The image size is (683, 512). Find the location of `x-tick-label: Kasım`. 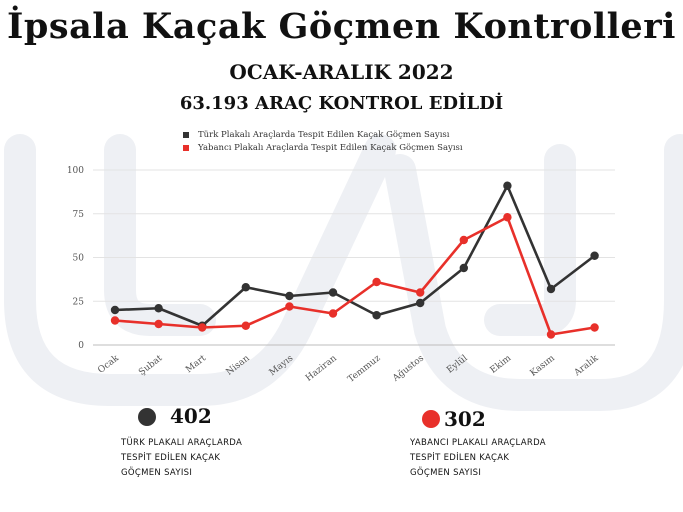

x-tick-label: Kasım is located at coordinates (543, 365).